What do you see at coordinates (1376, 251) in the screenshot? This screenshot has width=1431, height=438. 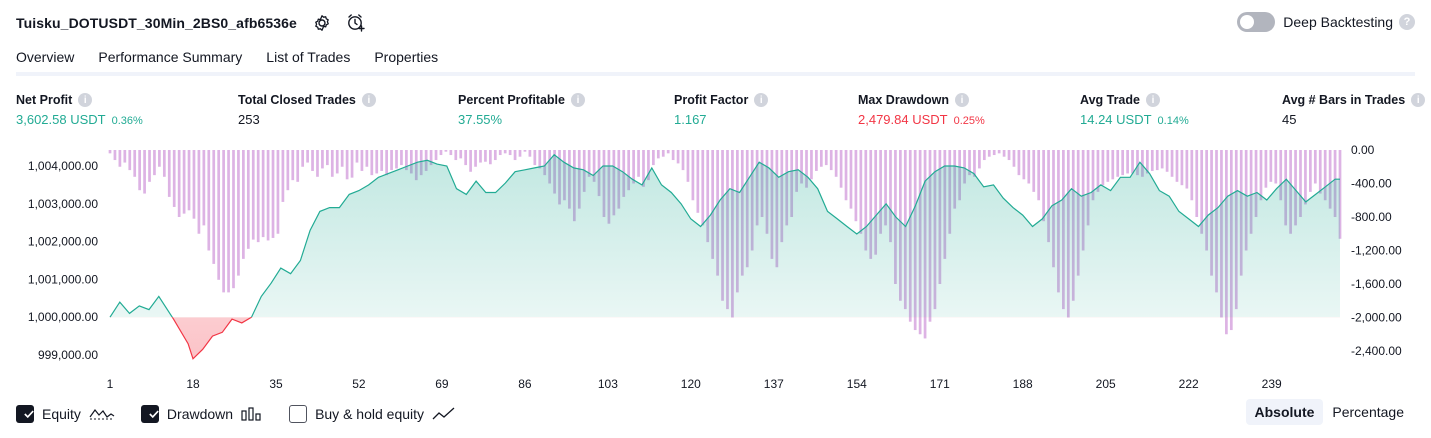 I see `right-axis-tick-label: -1,200.00` at bounding box center [1376, 251].